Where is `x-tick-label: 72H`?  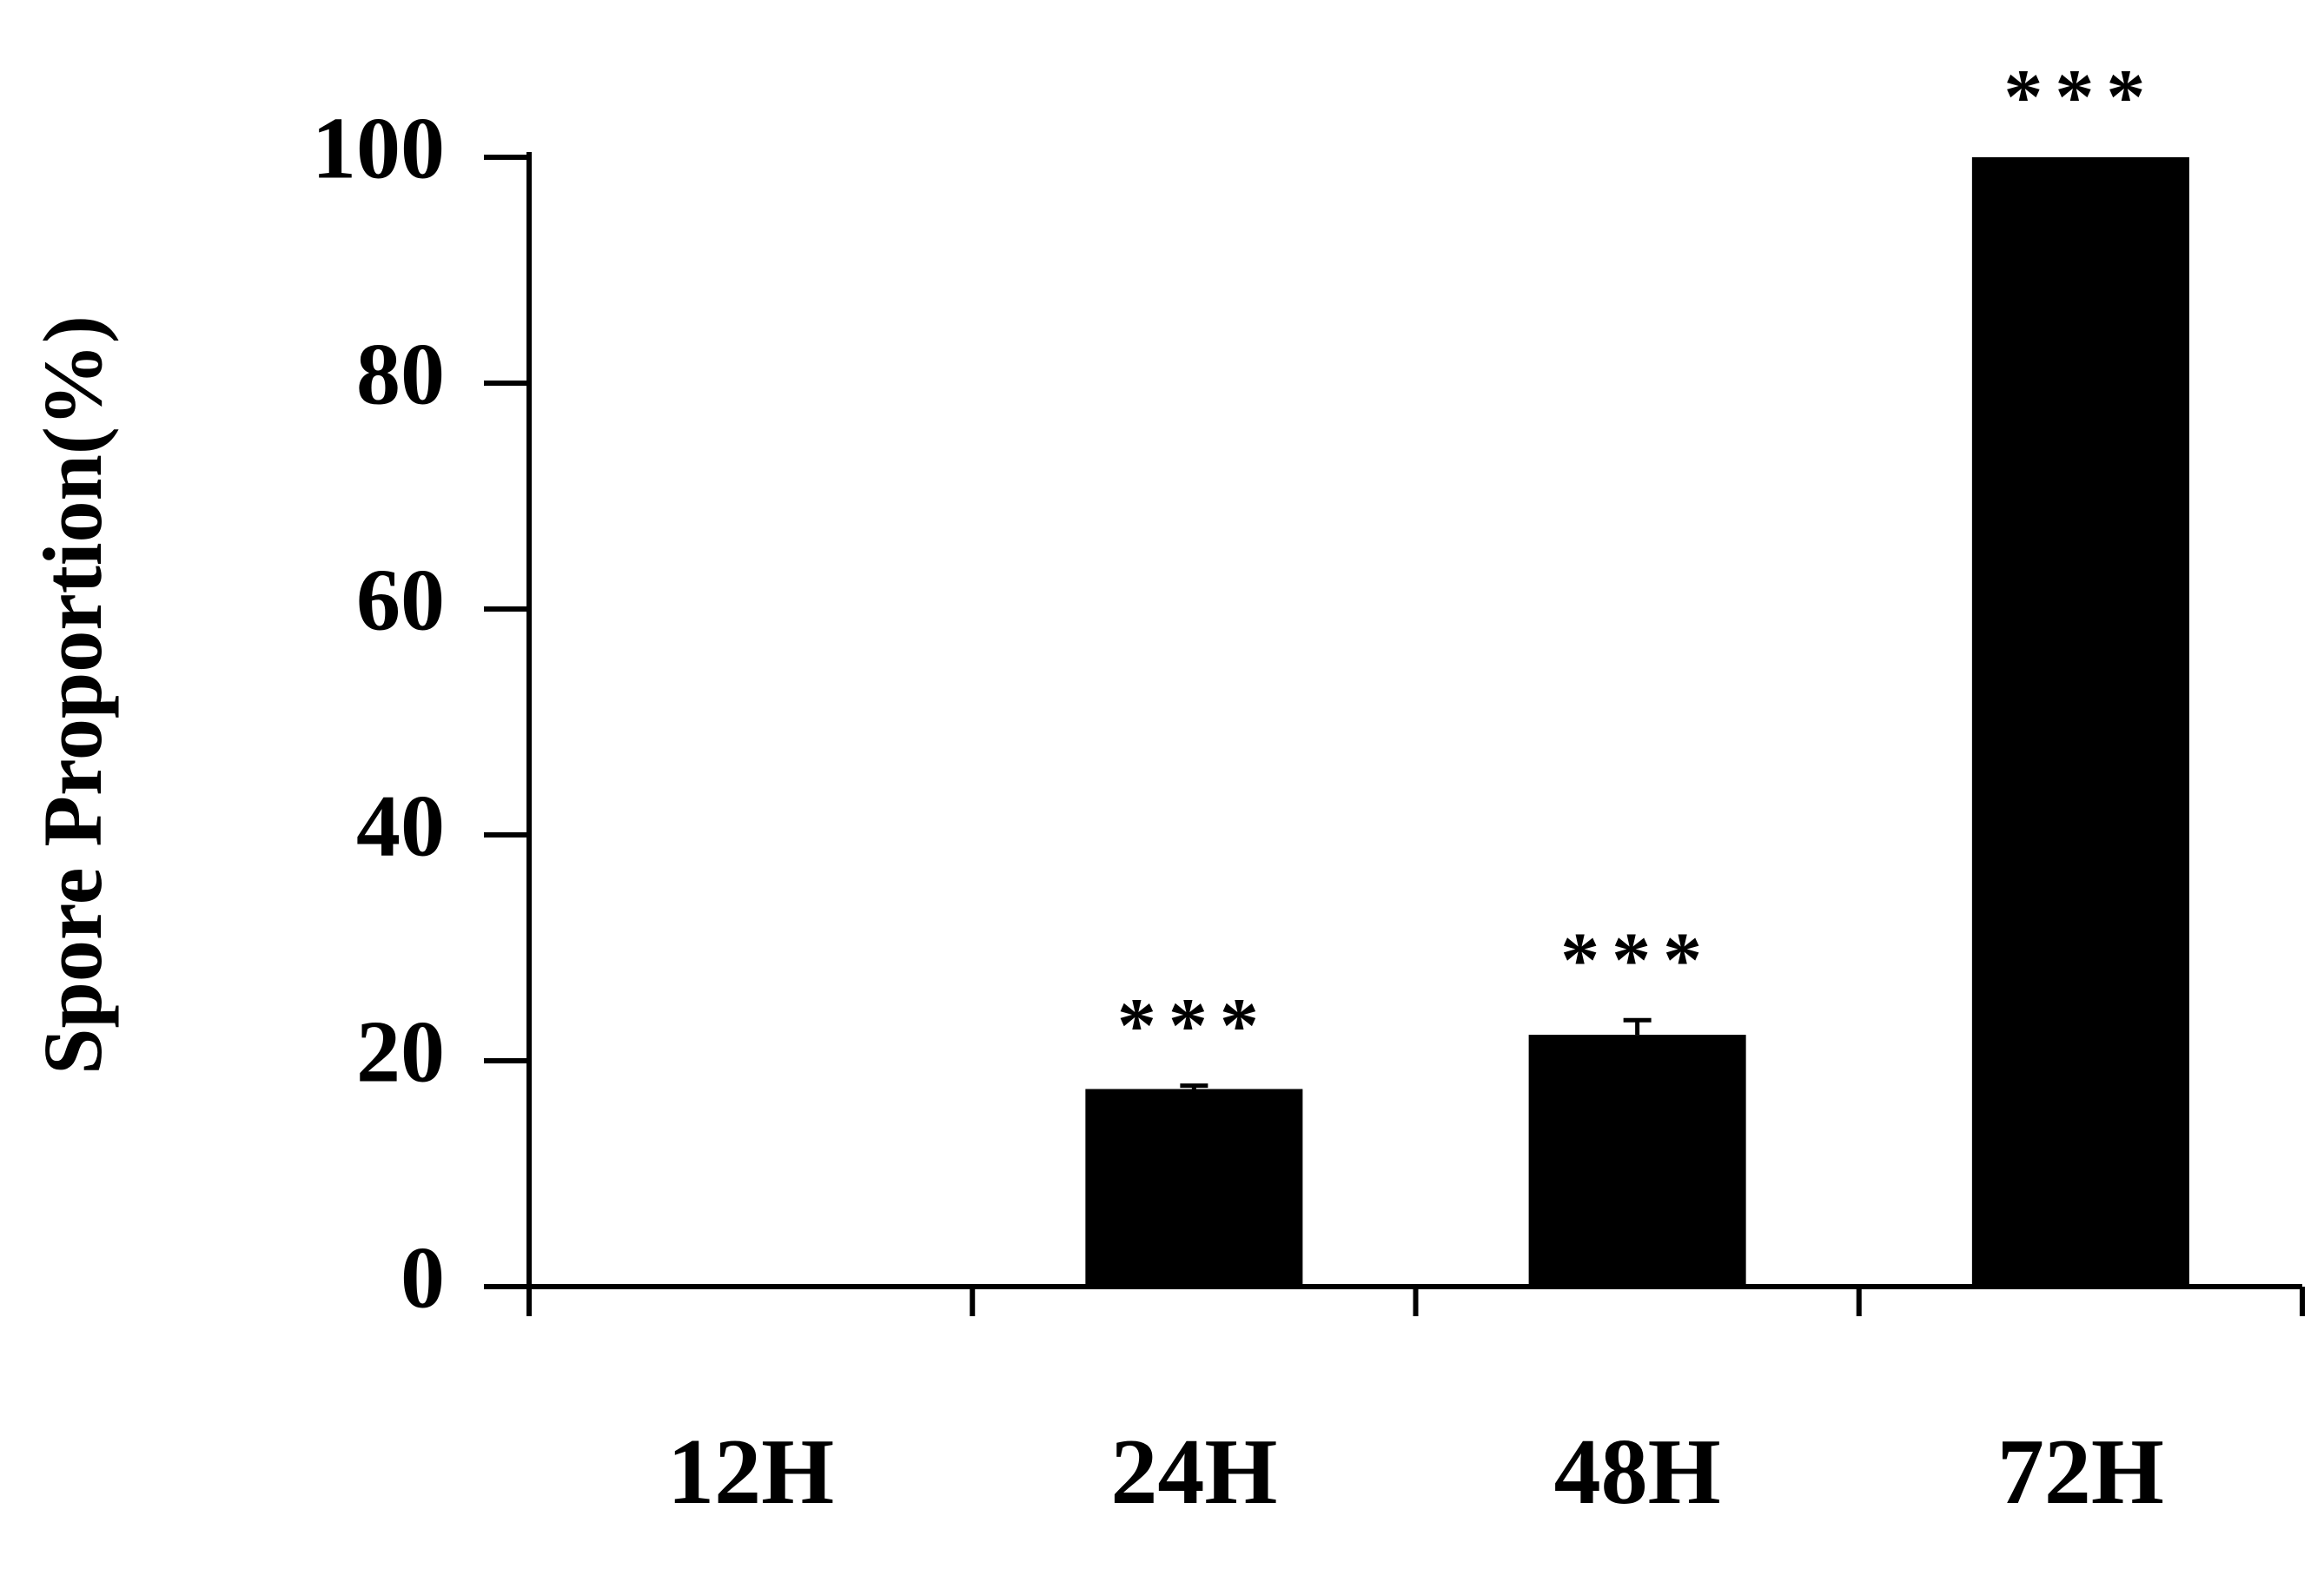 x-tick-label: 72H is located at coordinates (2080, 1472).